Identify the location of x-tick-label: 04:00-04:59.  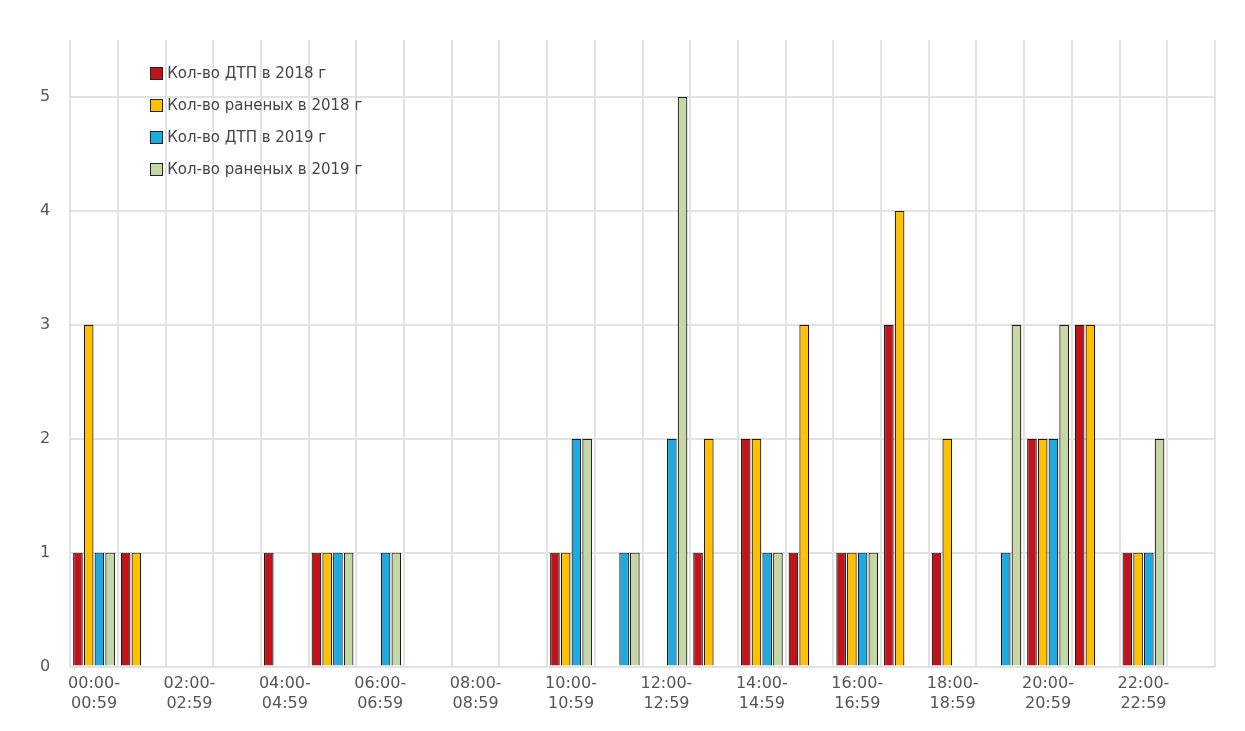
(284, 692).